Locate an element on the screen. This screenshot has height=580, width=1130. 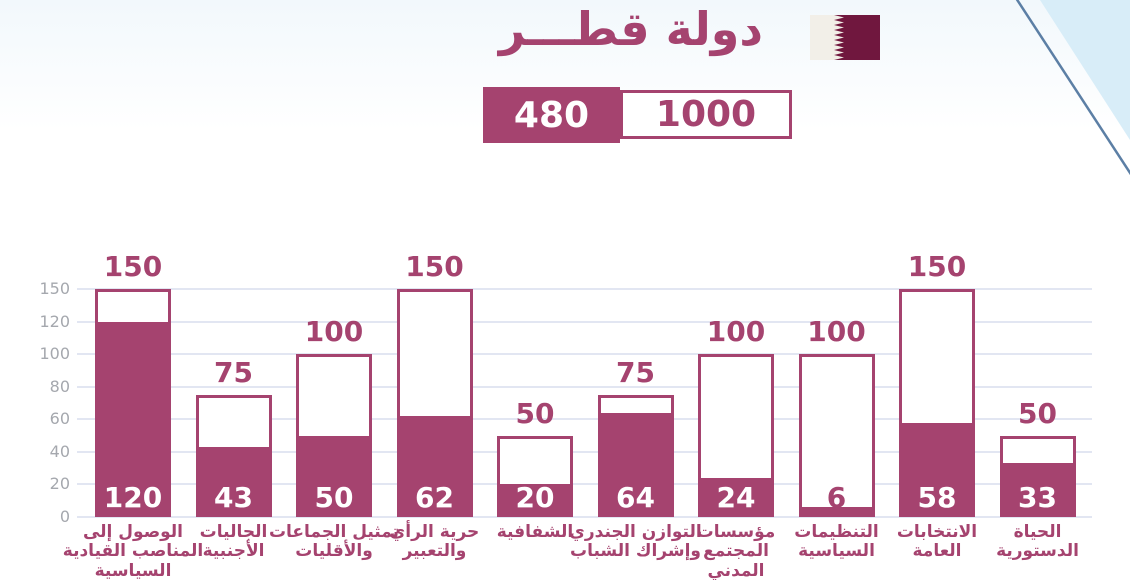
y-axis-tick-label: 120 is located at coordinates (54, 321).